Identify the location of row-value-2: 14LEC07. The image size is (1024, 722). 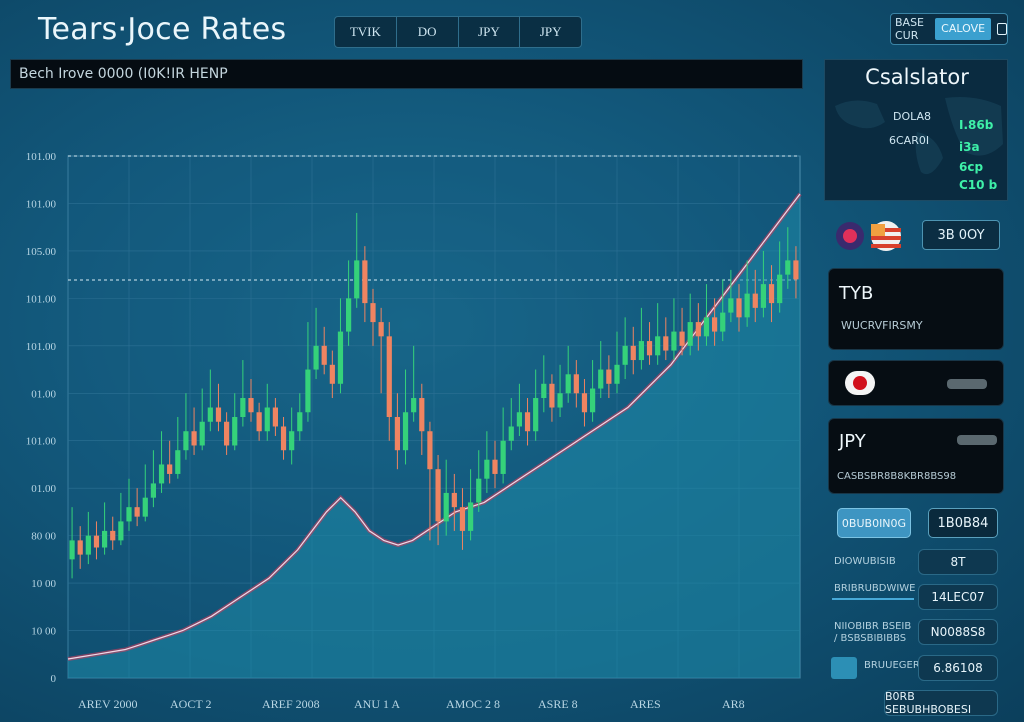
(958, 597).